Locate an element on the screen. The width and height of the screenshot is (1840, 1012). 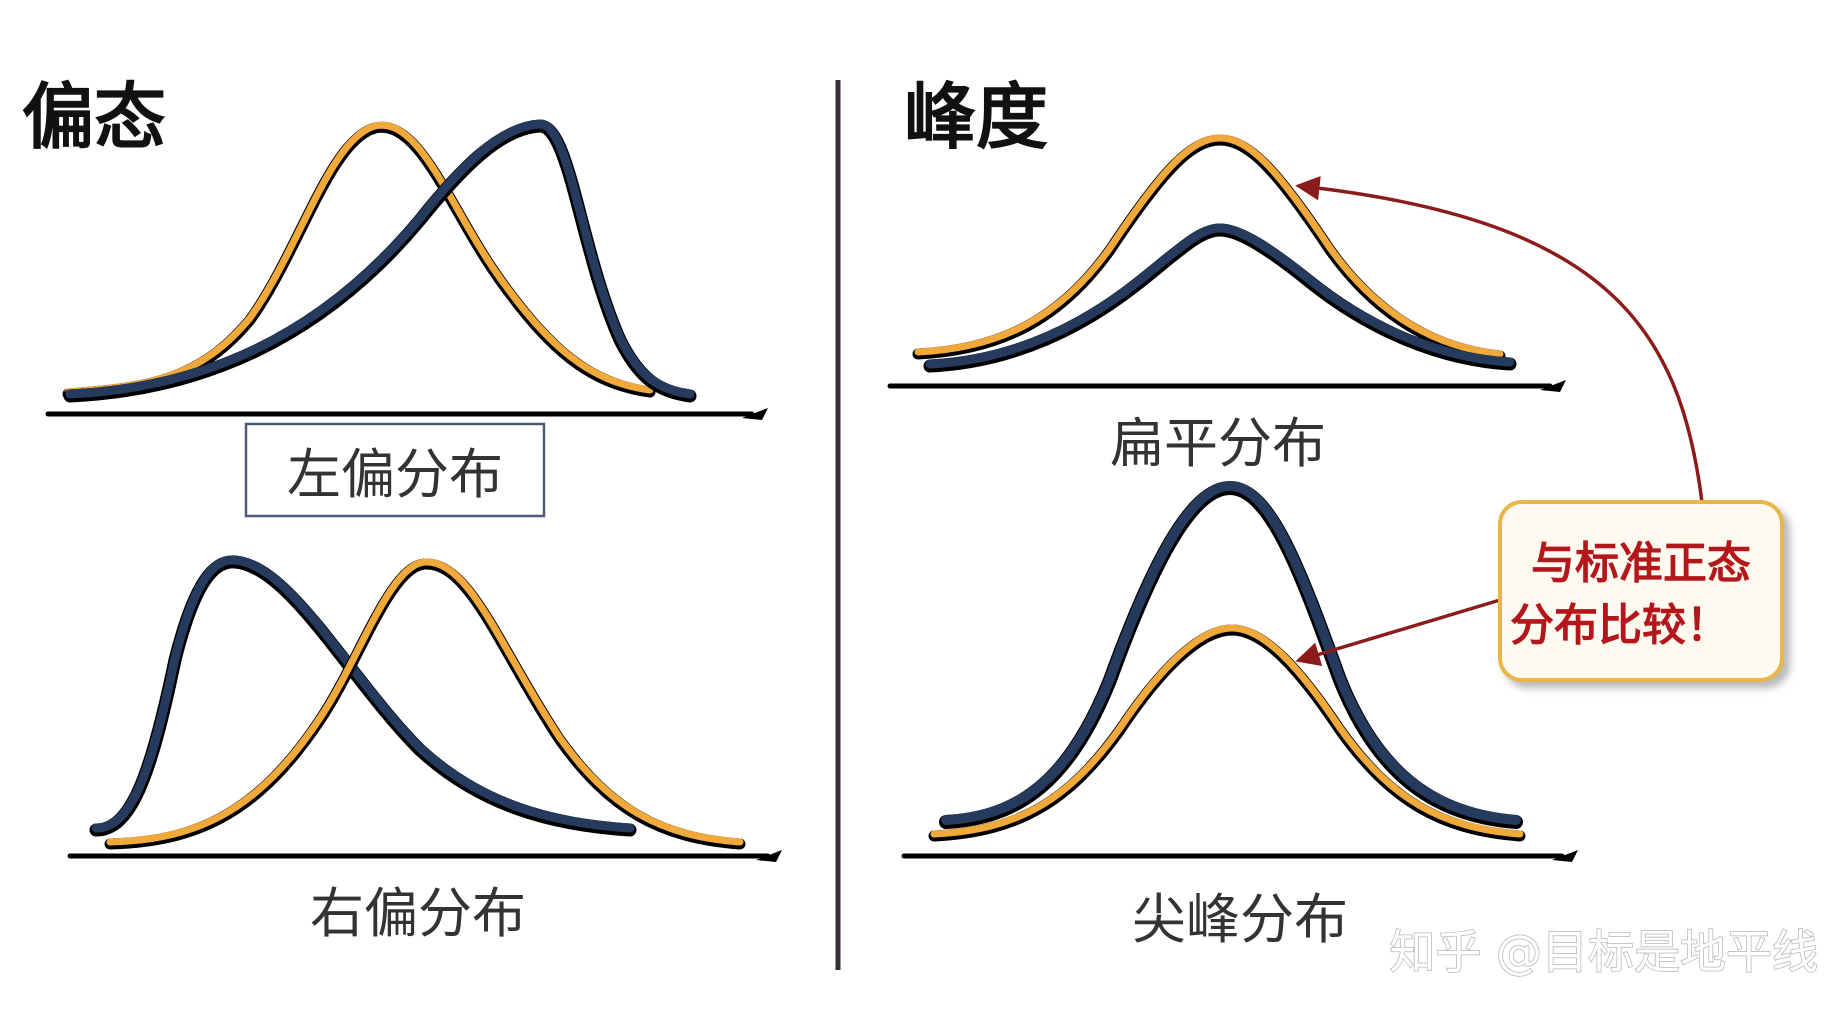
platykurtic-curve is located at coordinates (1220, 296).